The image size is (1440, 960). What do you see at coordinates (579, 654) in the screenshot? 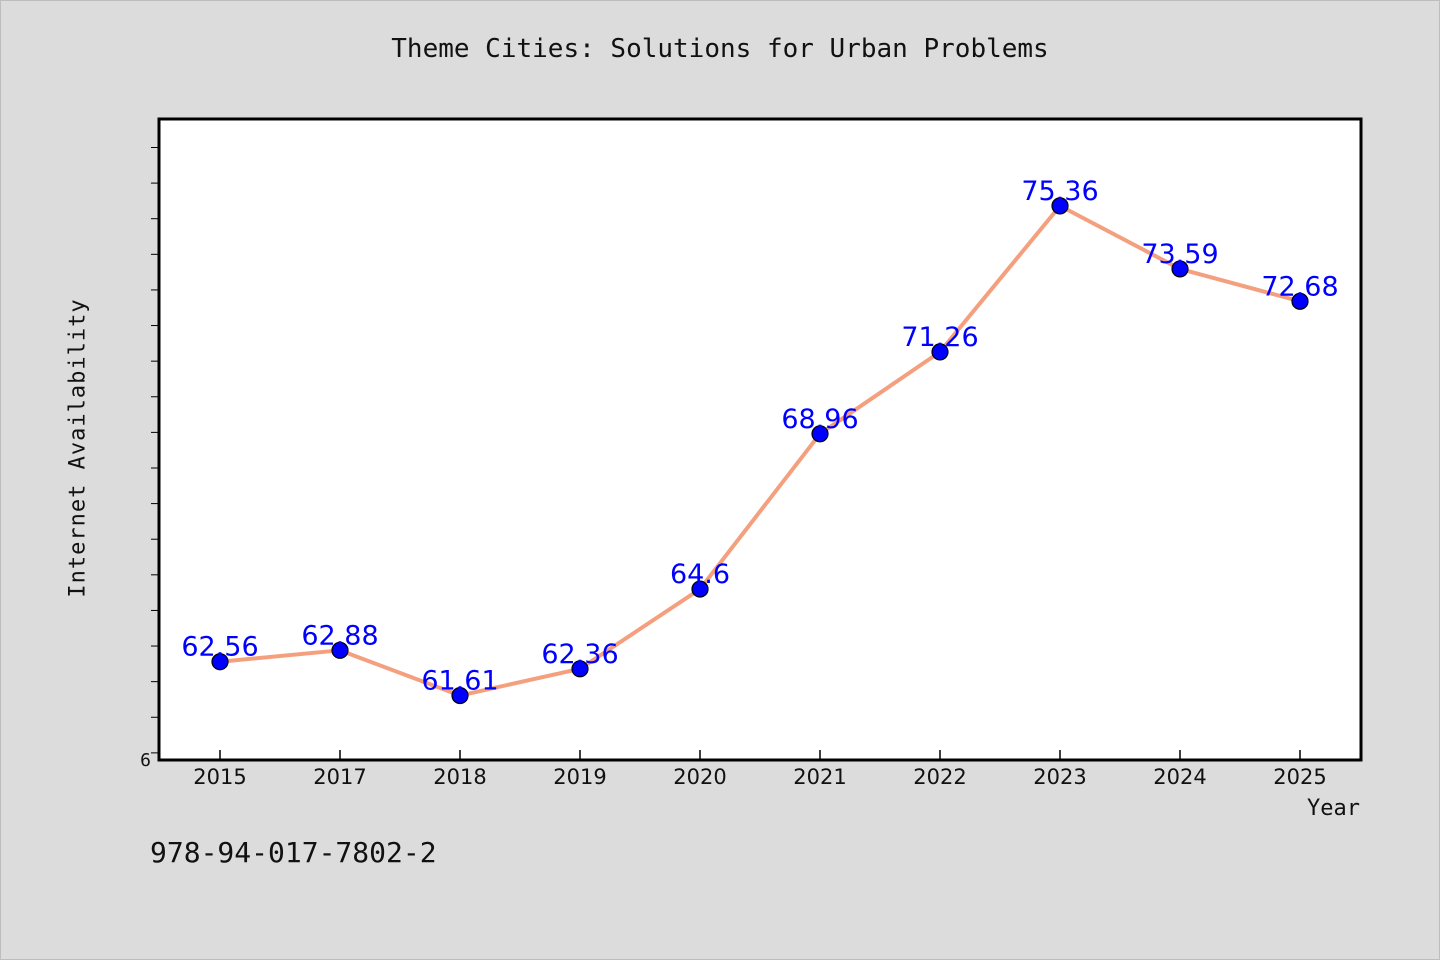
I see `data-label: 62.36` at bounding box center [579, 654].